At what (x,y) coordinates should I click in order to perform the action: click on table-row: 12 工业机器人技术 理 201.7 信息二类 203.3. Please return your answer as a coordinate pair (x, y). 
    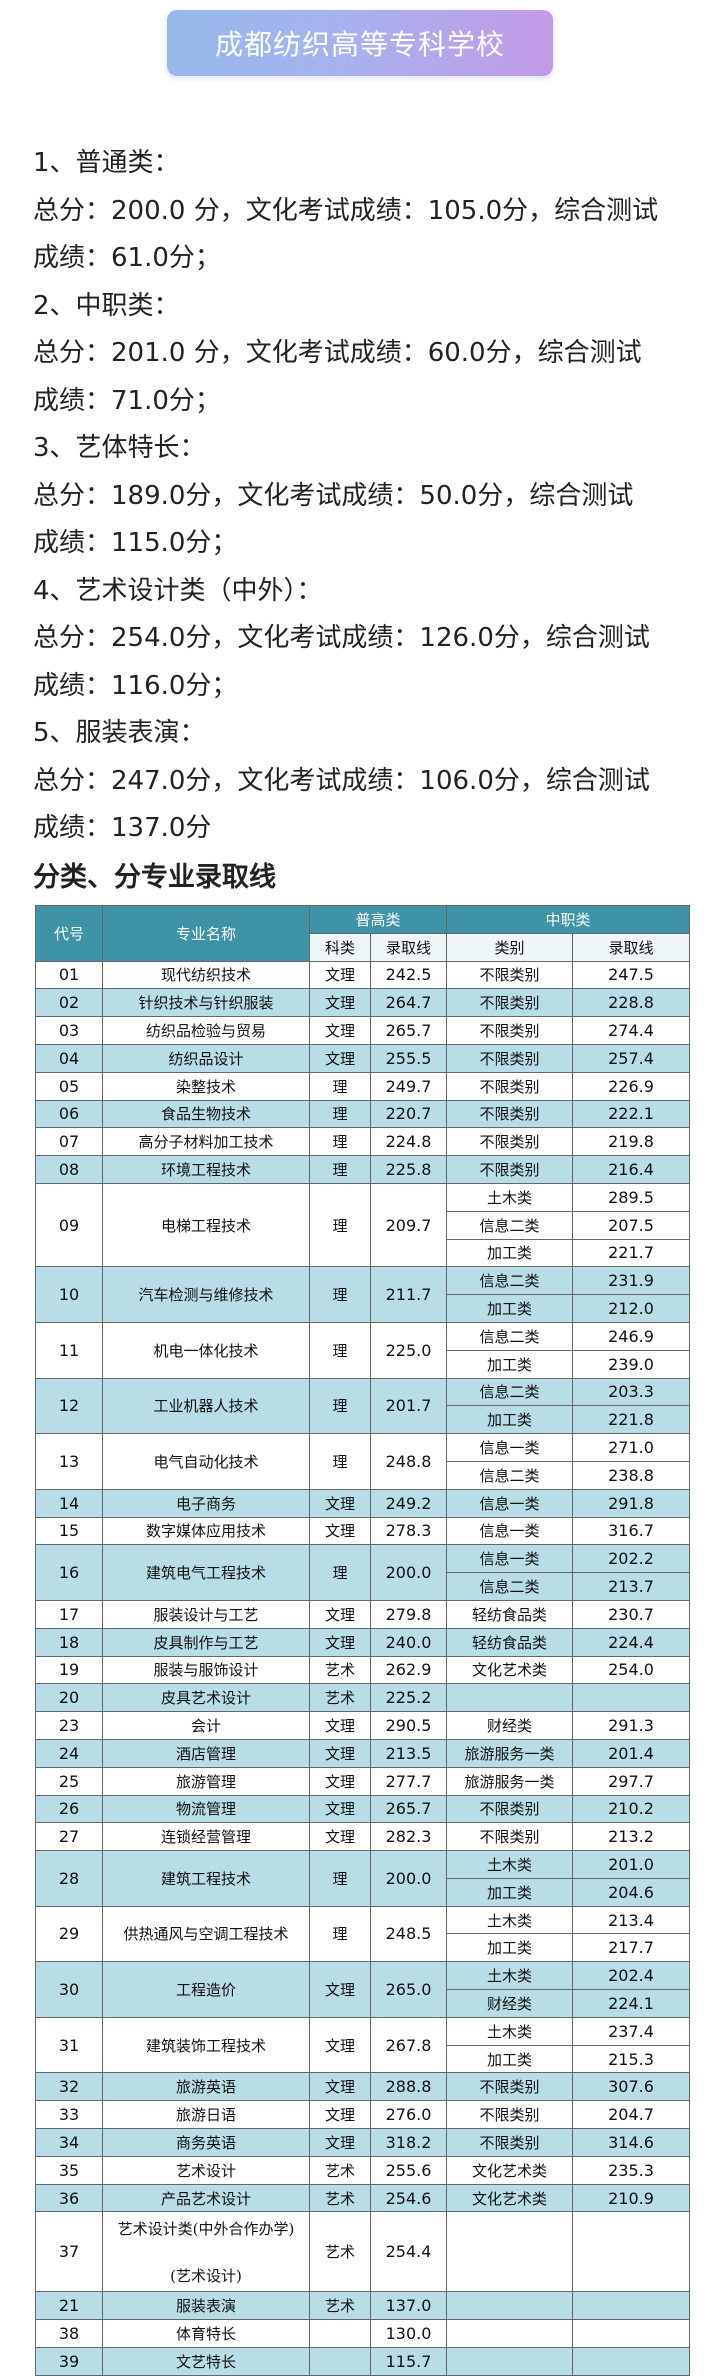
    Looking at the image, I should click on (363, 1406).